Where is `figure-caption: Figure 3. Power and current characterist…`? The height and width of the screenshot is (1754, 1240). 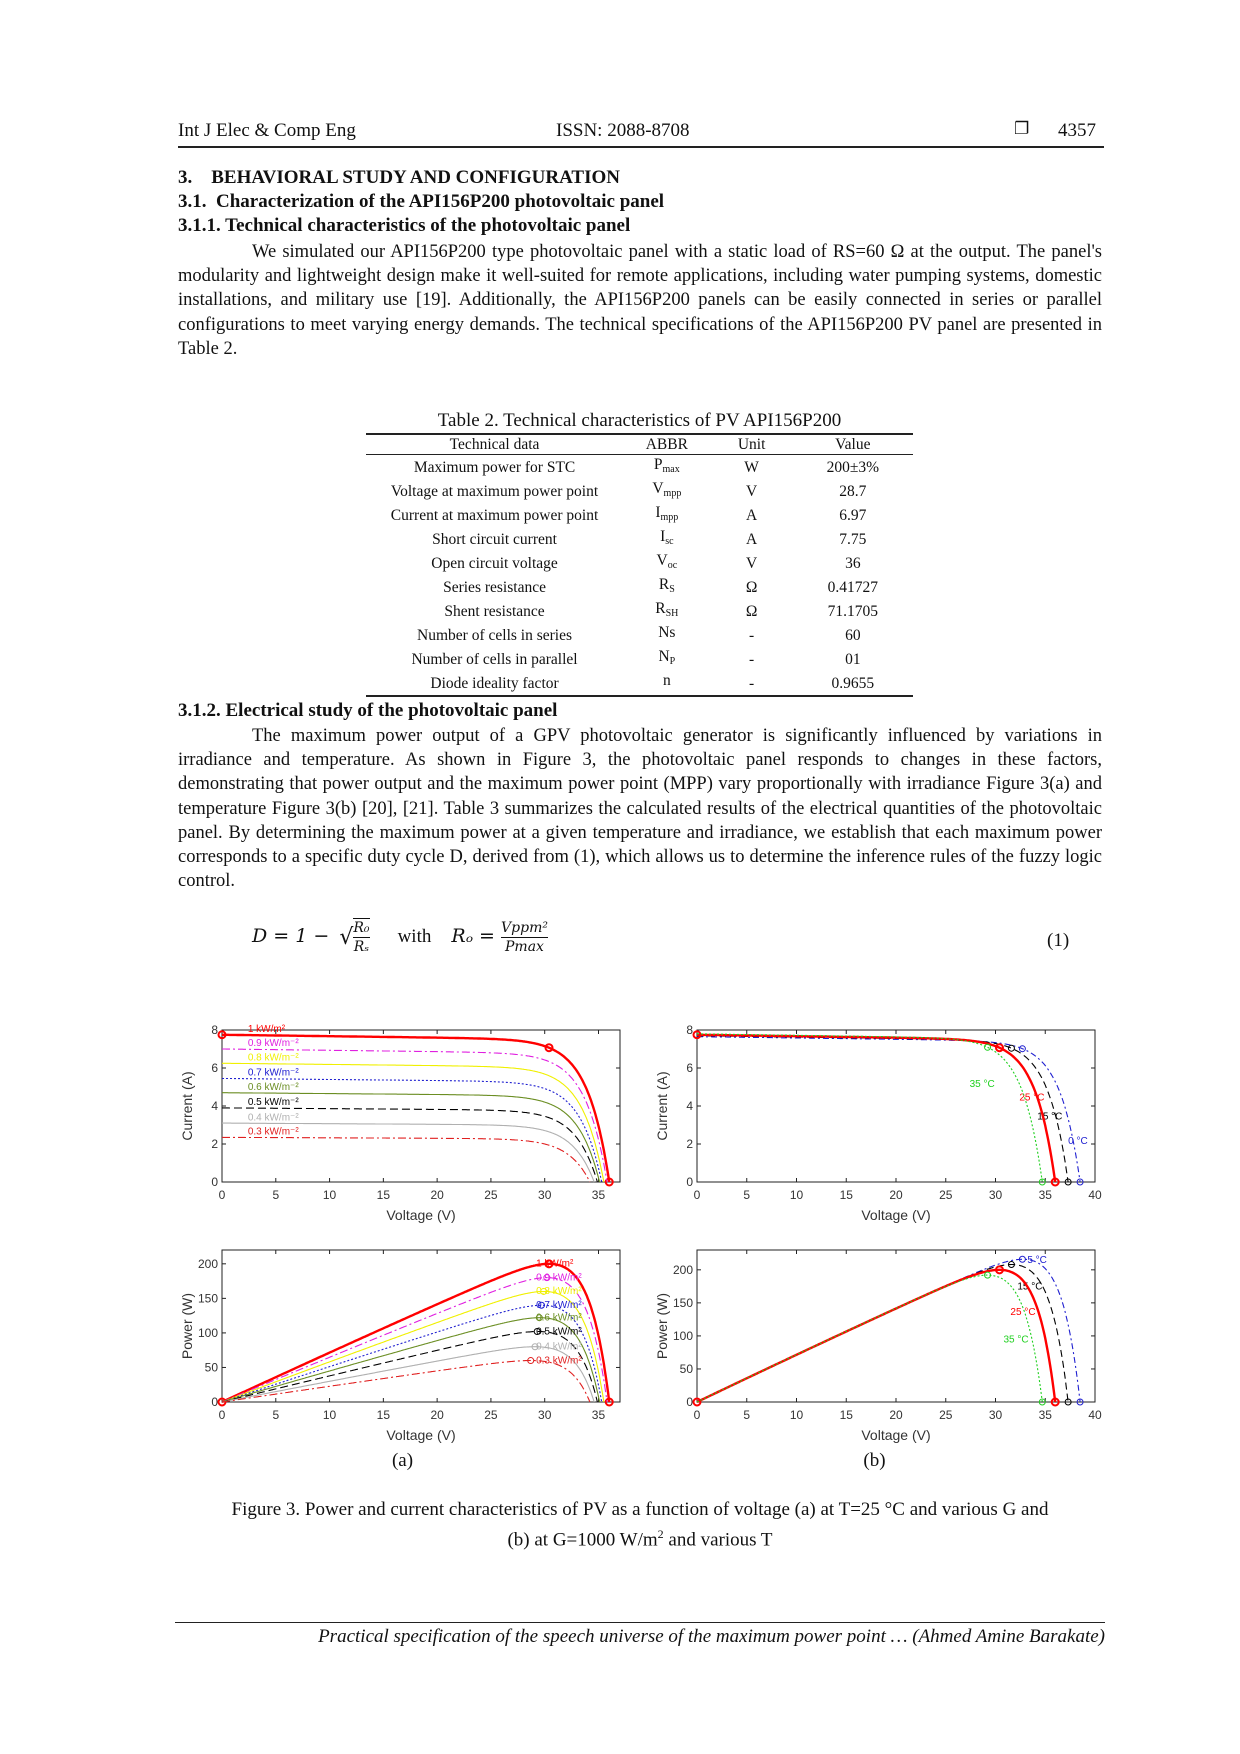 figure-caption: Figure 3. Power and current characterist… is located at coordinates (640, 1525).